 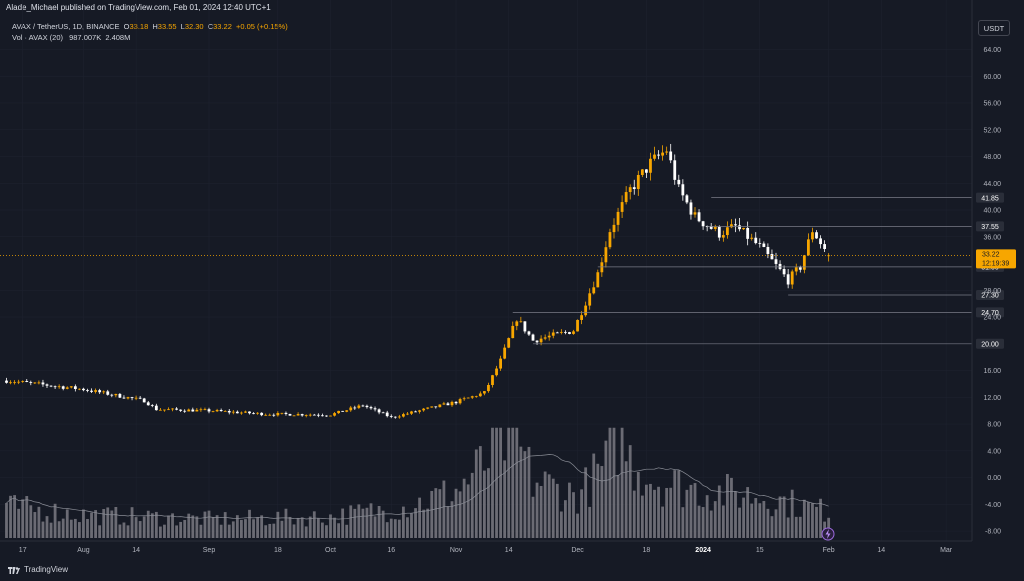 I want to click on volume-indicator-name: Vol · AVAX (20), so click(x=37, y=37).